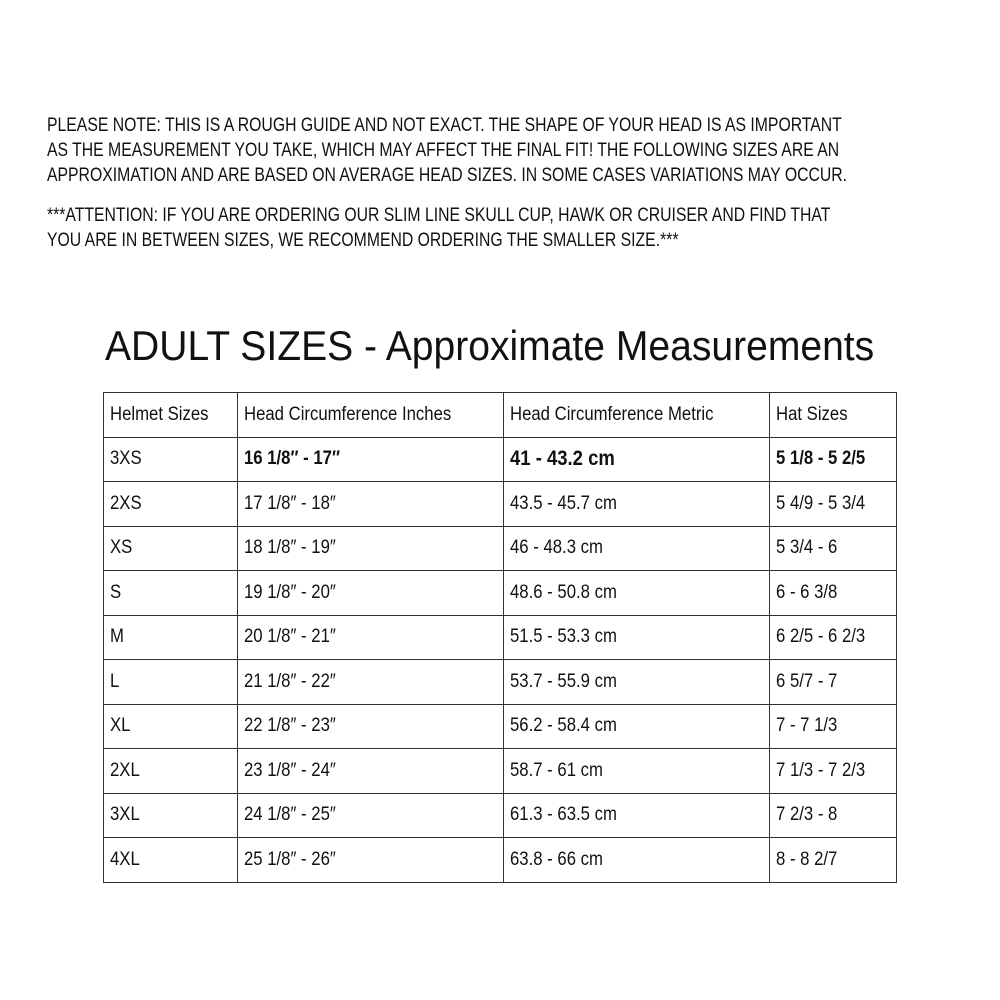 The height and width of the screenshot is (1000, 1000). What do you see at coordinates (290, 859) in the screenshot?
I see `inches-value: 25 1/8″ - 26″` at bounding box center [290, 859].